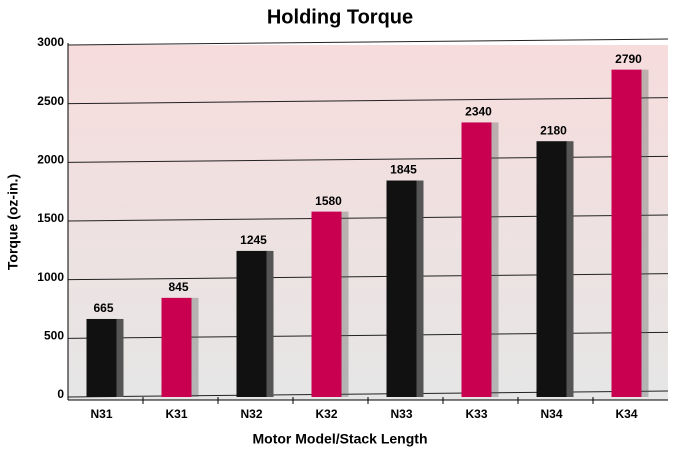  Describe the element at coordinates (340, 17) in the screenshot. I see `chart-title: Holding Torque` at that location.